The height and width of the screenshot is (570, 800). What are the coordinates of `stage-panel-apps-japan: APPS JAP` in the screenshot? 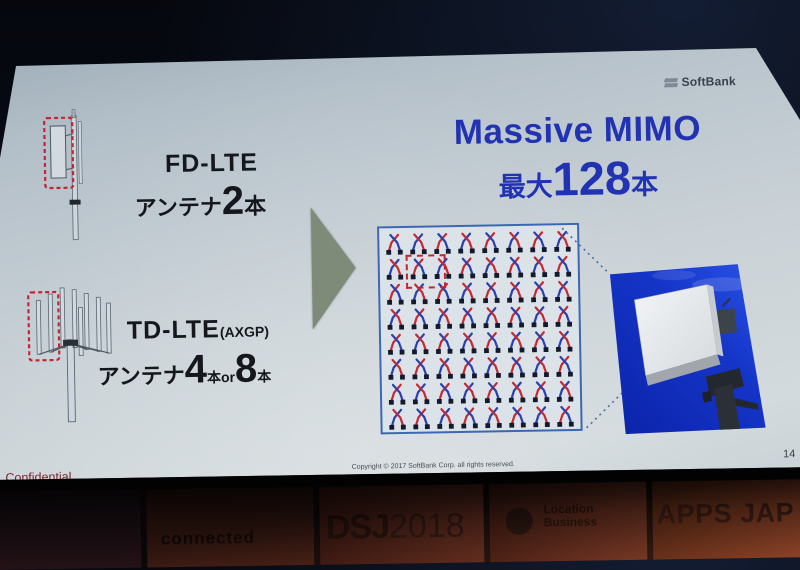 It's located at (726, 519).